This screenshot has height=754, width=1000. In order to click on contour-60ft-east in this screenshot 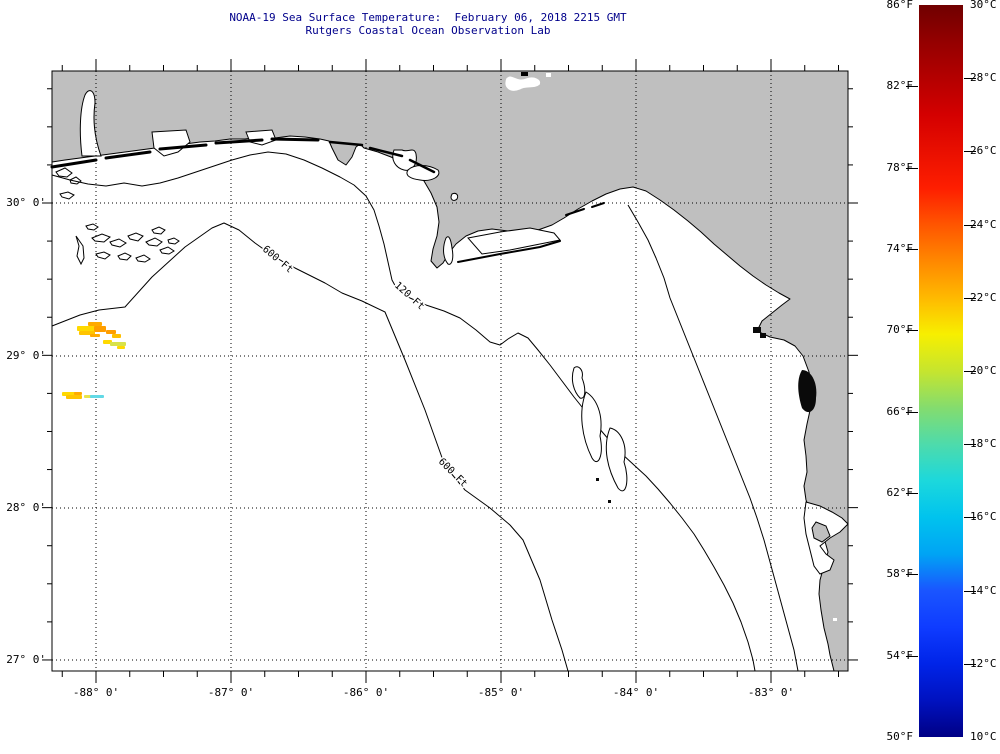, I will do `click(713, 438)`.